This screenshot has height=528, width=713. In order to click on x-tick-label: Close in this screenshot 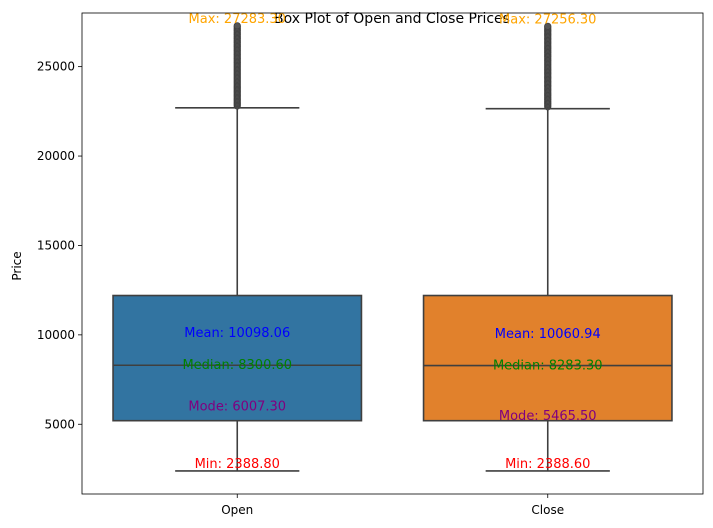, I will do `click(547, 510)`.